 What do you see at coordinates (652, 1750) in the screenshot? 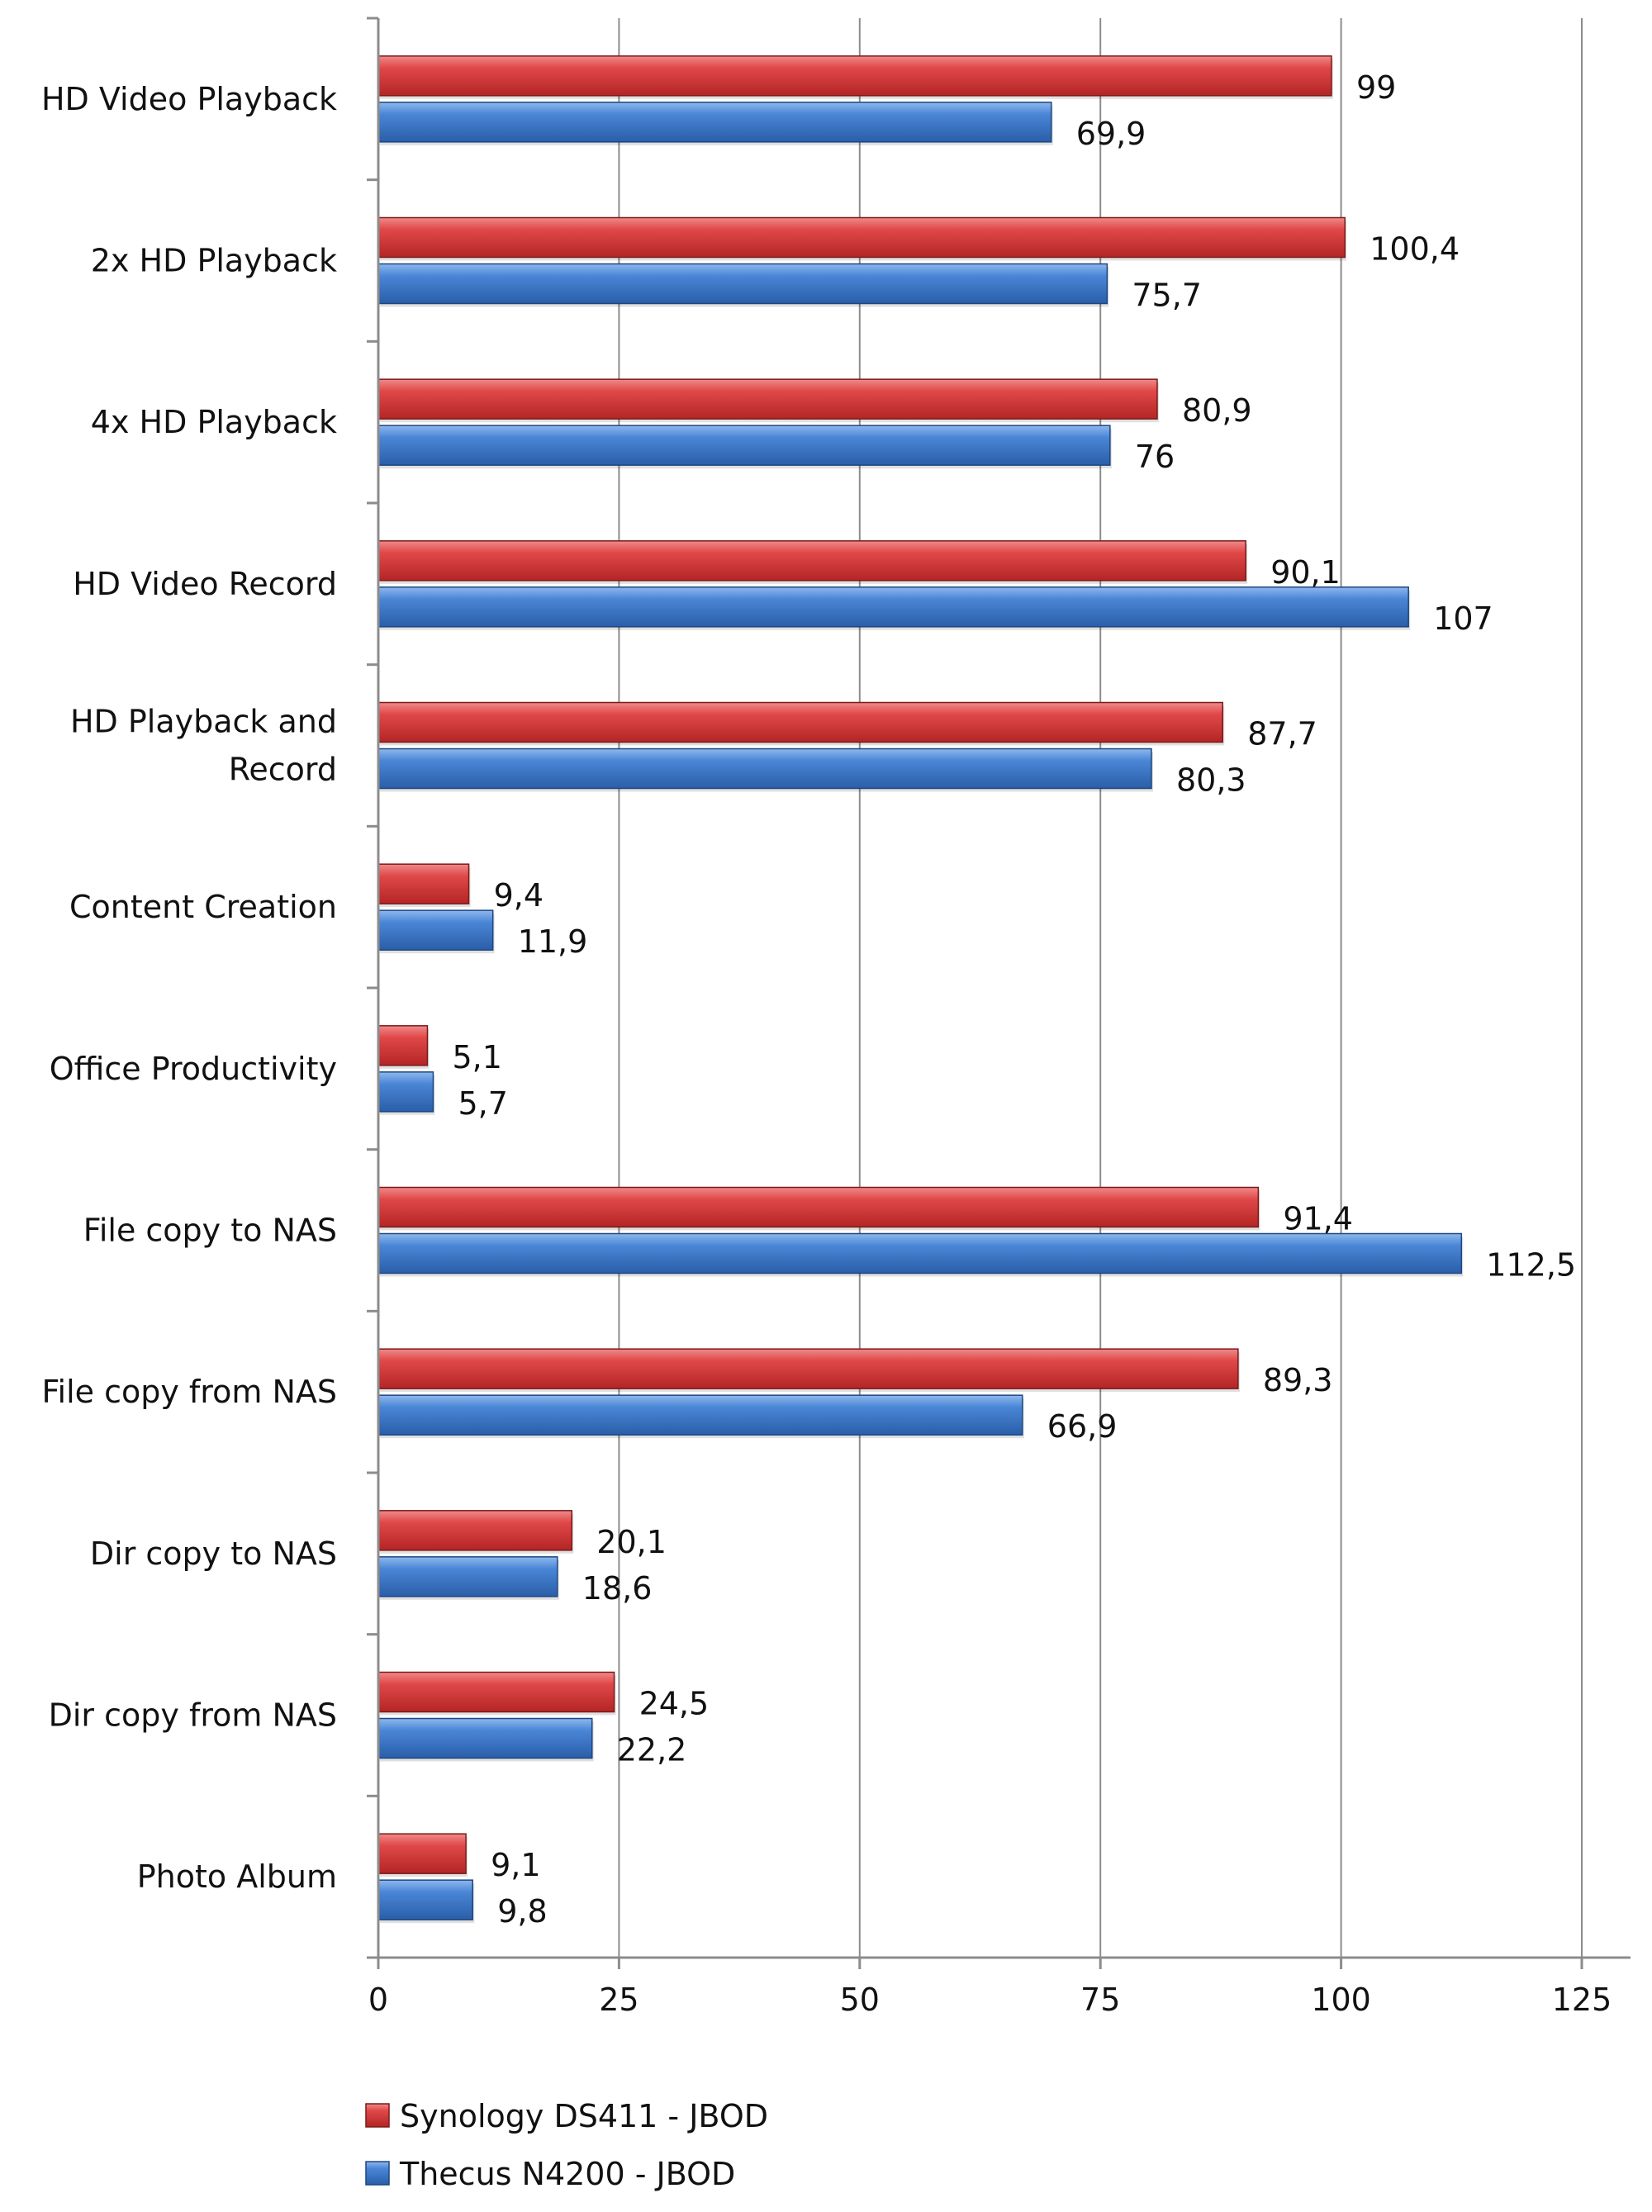
I see `value-label: 22,2` at bounding box center [652, 1750].